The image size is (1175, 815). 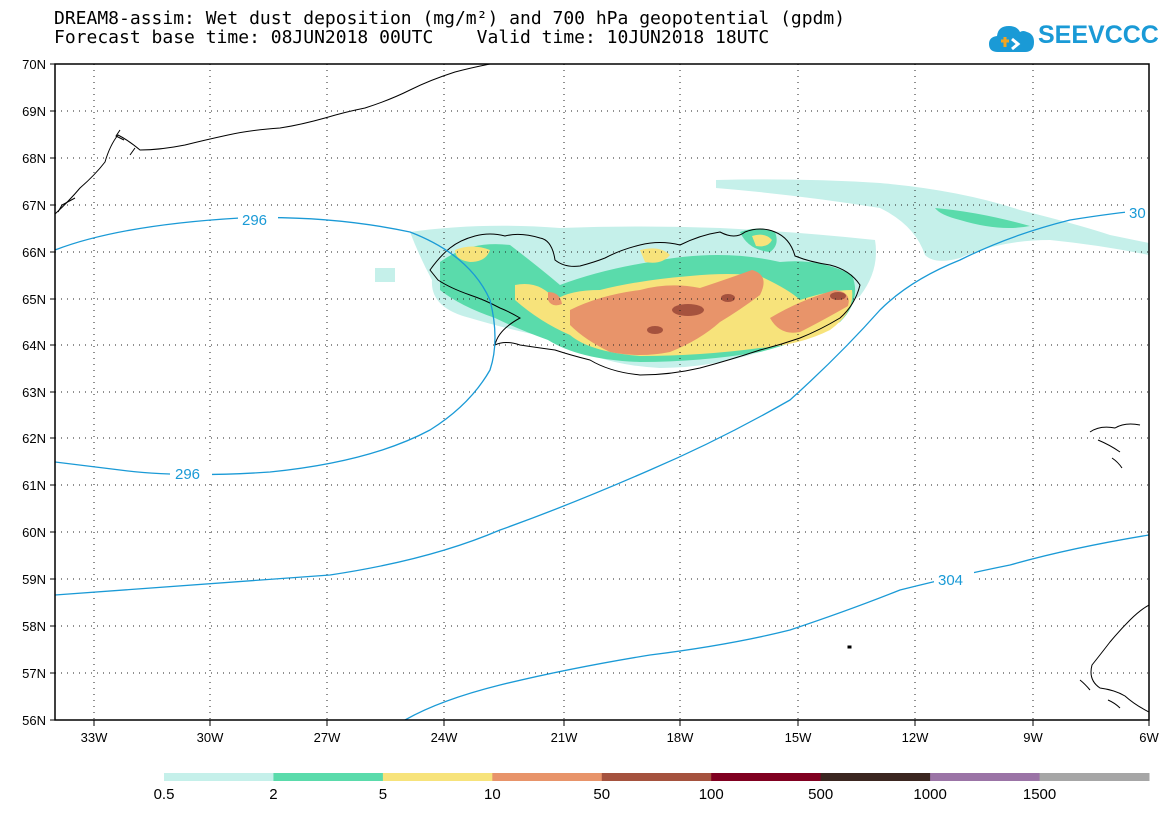 I want to click on colorbar-label: 0.5, so click(x=164, y=794).